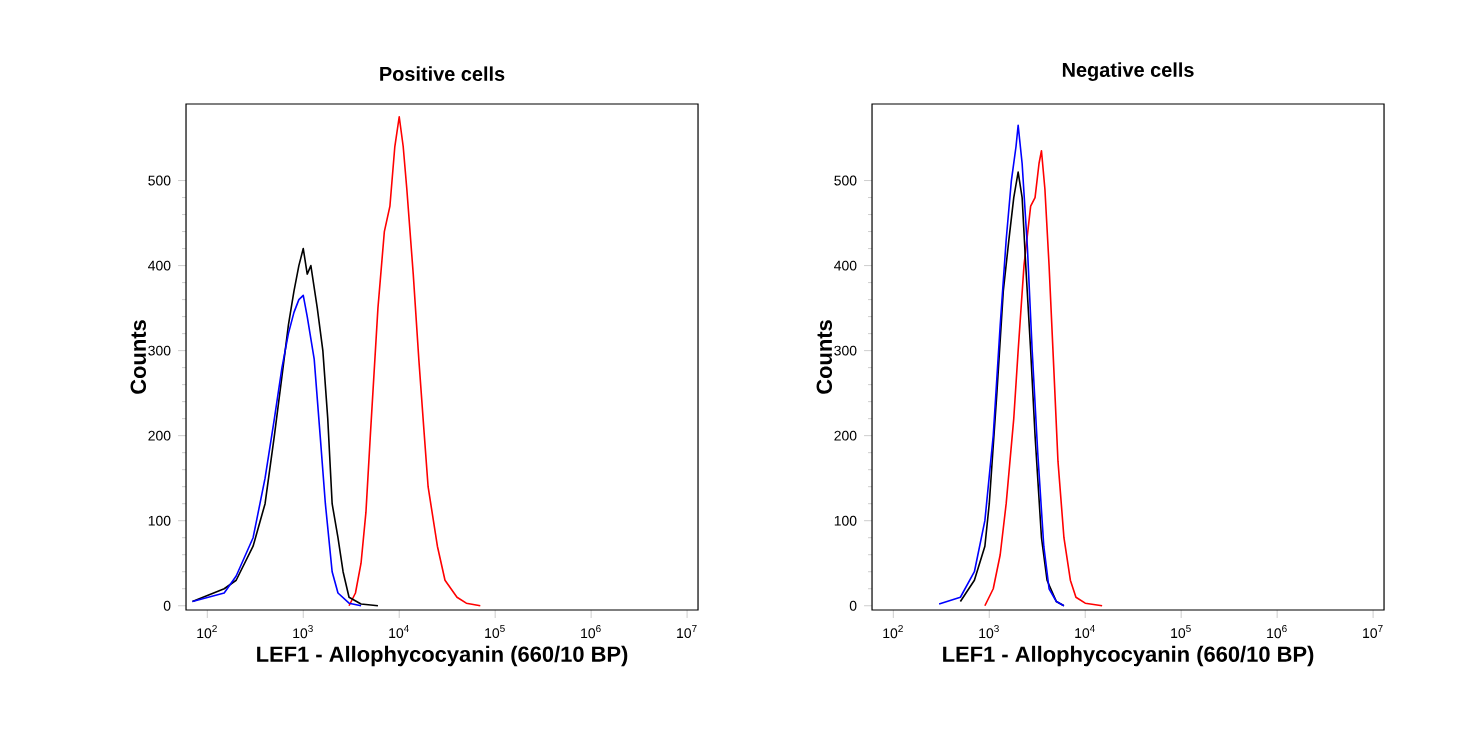  Describe the element at coordinates (1128, 71) in the screenshot. I see `chart-title: Negative cells` at that location.